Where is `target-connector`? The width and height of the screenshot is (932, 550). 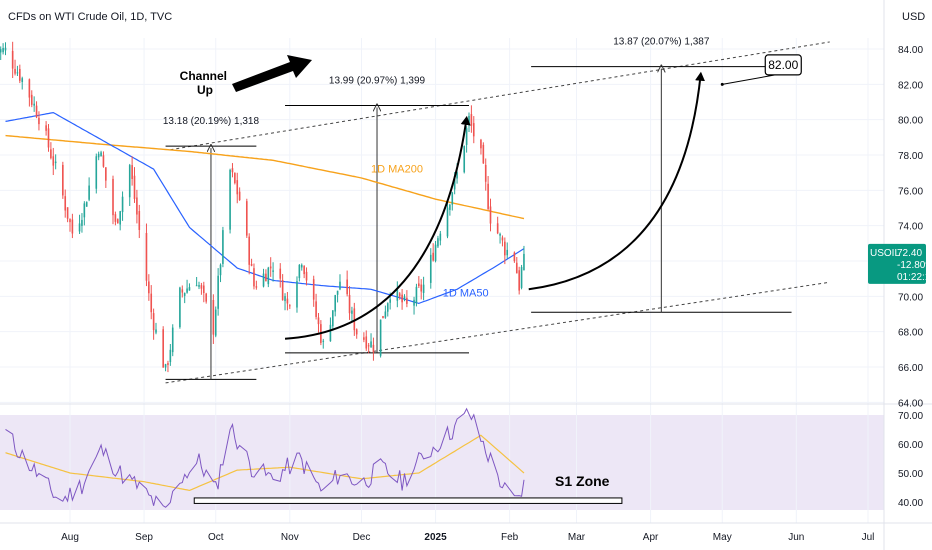
target-connector is located at coordinates (749, 79).